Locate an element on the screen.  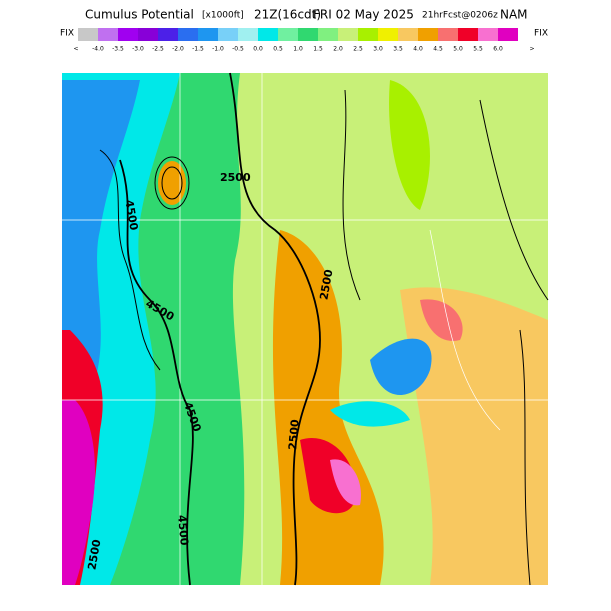
model: NAM is located at coordinates (514, 15).